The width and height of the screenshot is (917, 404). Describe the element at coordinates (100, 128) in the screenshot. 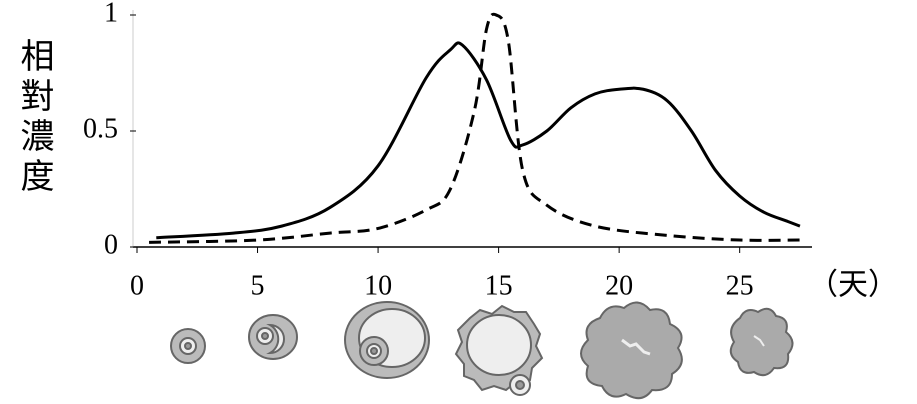

I see `y-tick-label: 0.5` at that location.